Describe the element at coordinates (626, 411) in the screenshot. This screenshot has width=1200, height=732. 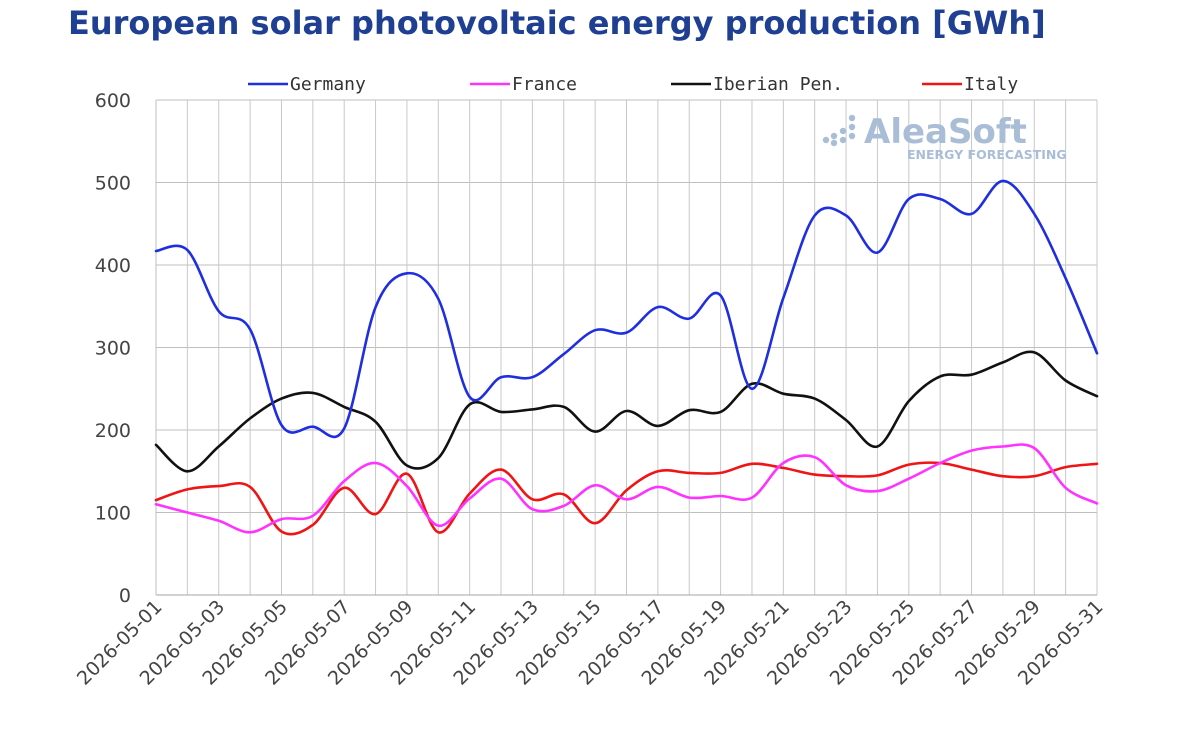
I see `series-line-iberian-pen` at that location.